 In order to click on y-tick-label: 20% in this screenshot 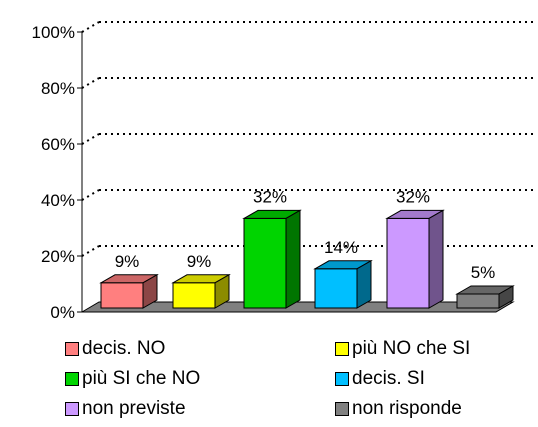, I will do `click(58, 256)`.